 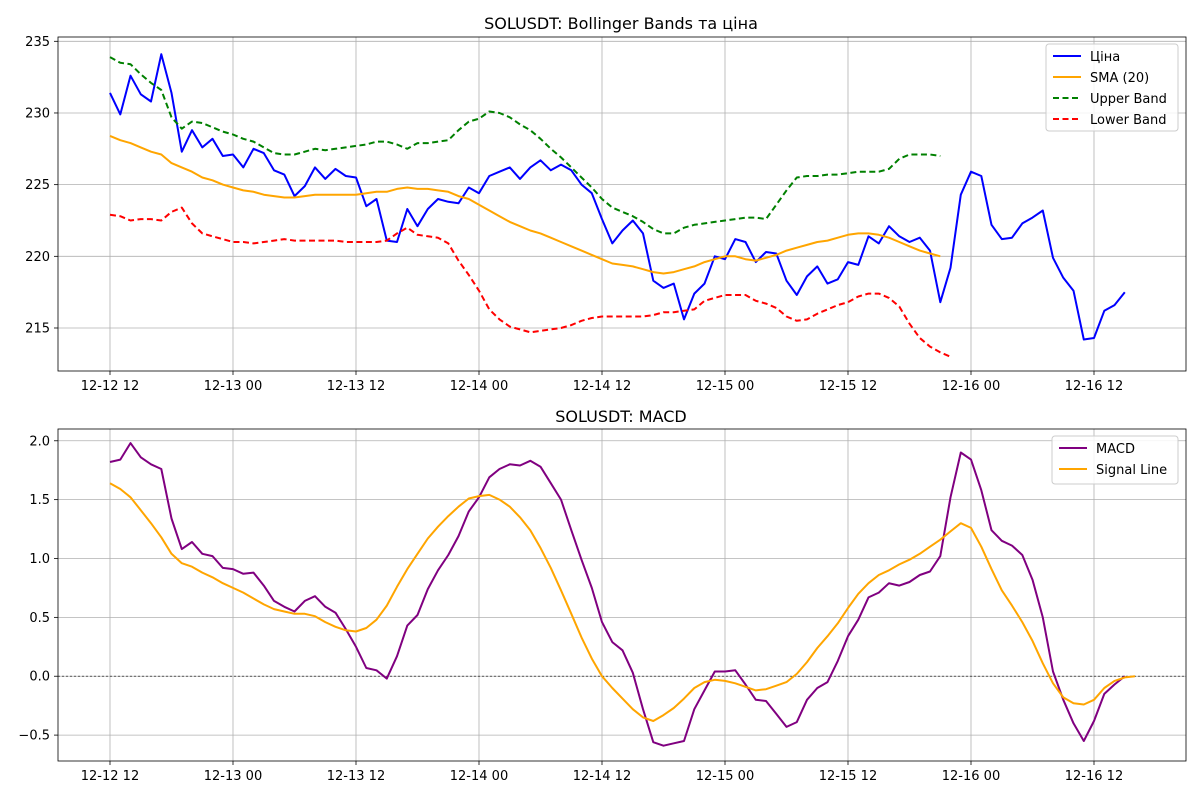 What do you see at coordinates (1115, 460) in the screenshot?
I see `macd-legend: MACD Signal Line` at bounding box center [1115, 460].